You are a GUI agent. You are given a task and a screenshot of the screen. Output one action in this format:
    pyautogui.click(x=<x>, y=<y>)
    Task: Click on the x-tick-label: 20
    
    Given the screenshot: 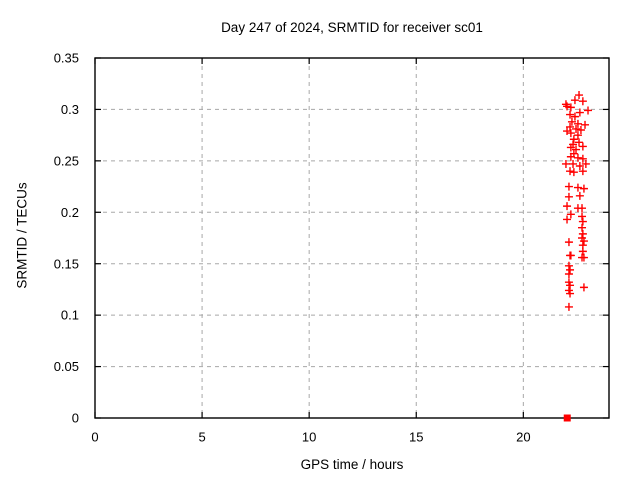 What is the action you would take?
    pyautogui.click(x=523, y=437)
    